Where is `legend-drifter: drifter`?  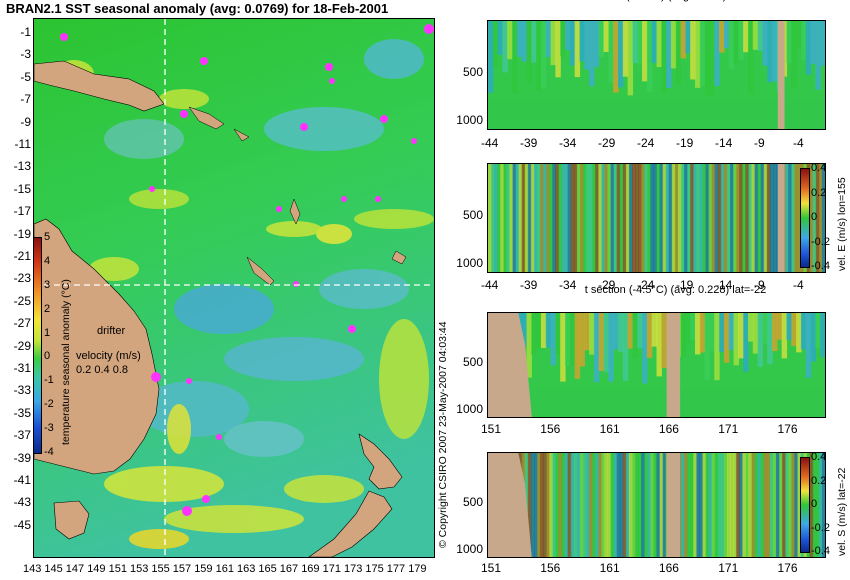 legend-drifter: drifter is located at coordinates (111, 331).